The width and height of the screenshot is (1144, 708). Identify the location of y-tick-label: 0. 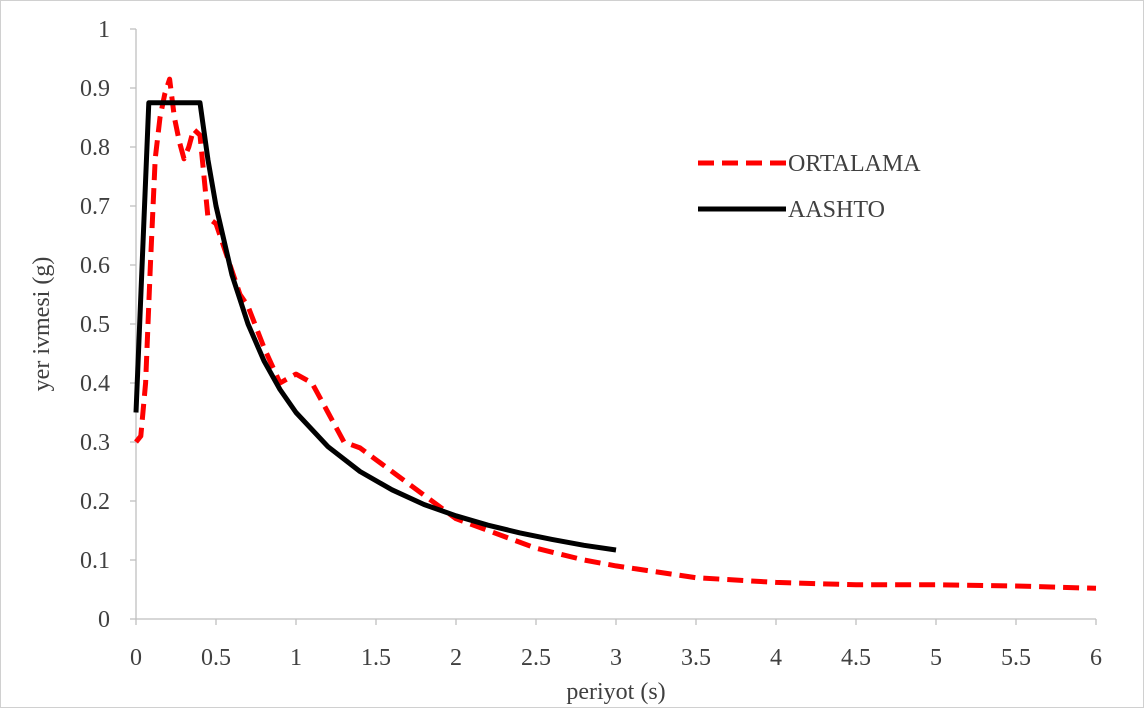
(104, 620).